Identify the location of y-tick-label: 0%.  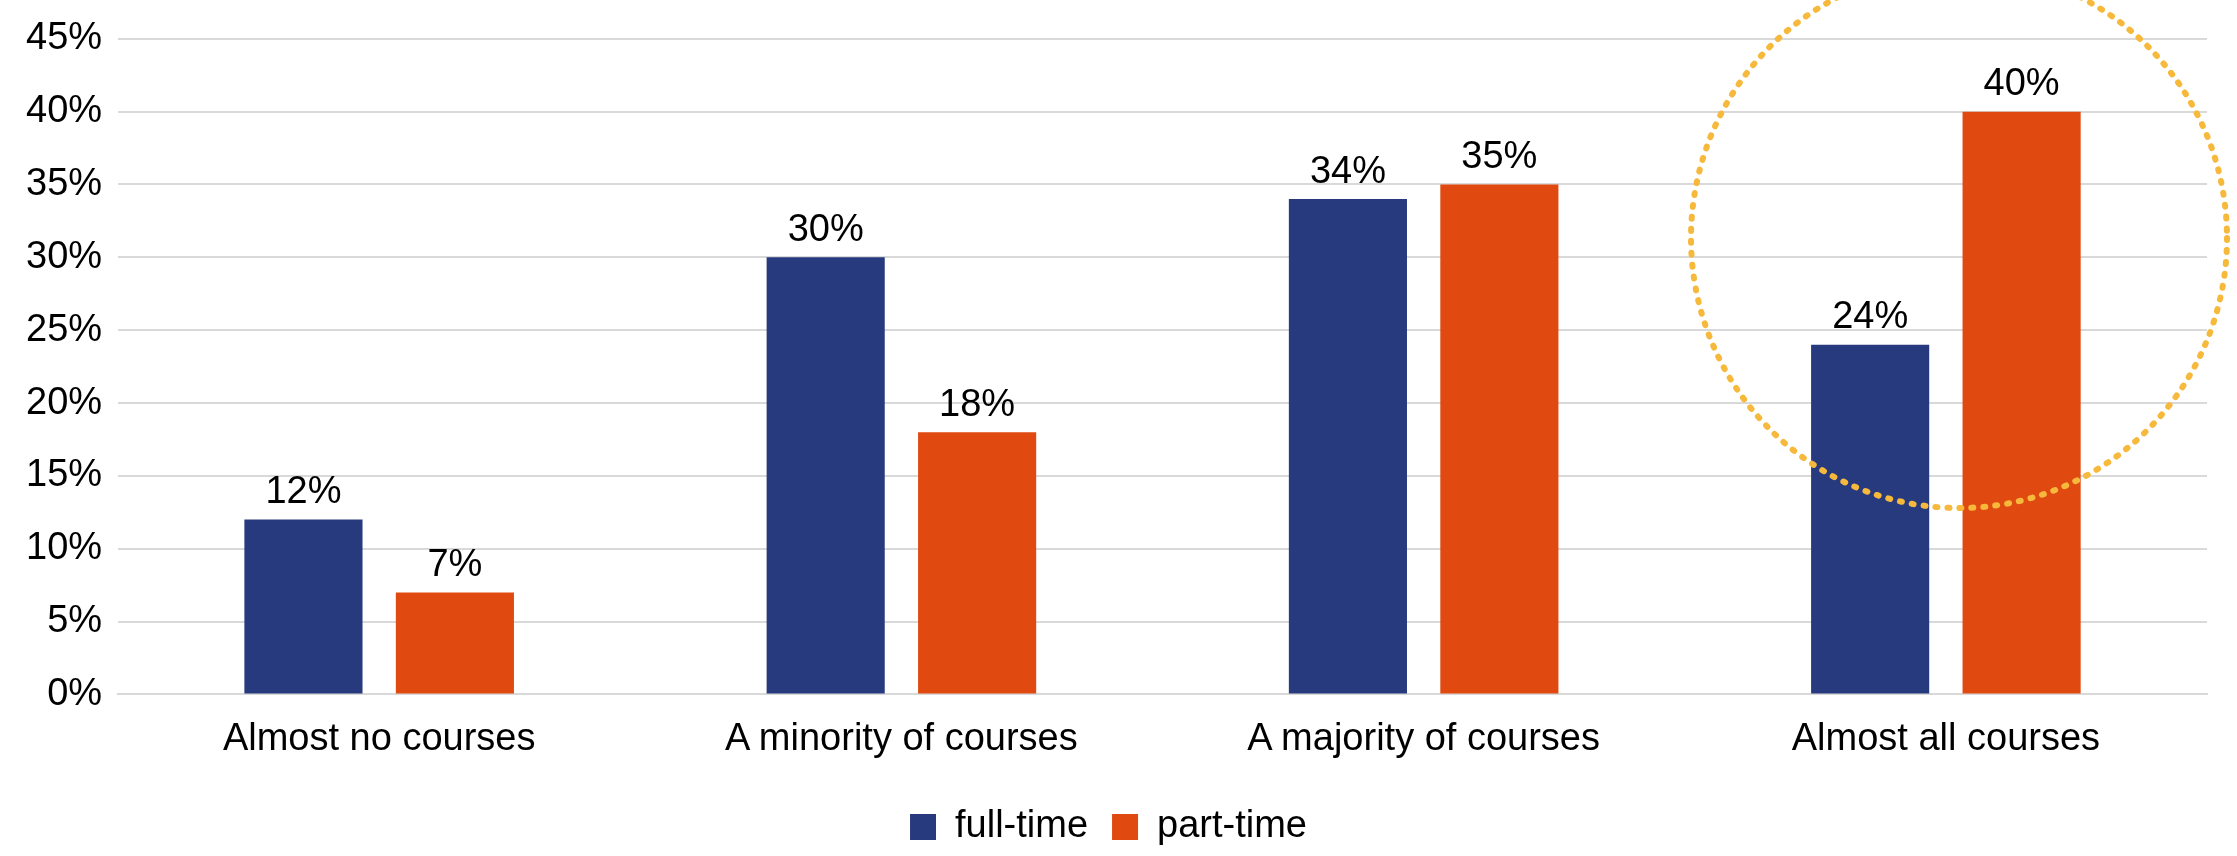
(75, 691).